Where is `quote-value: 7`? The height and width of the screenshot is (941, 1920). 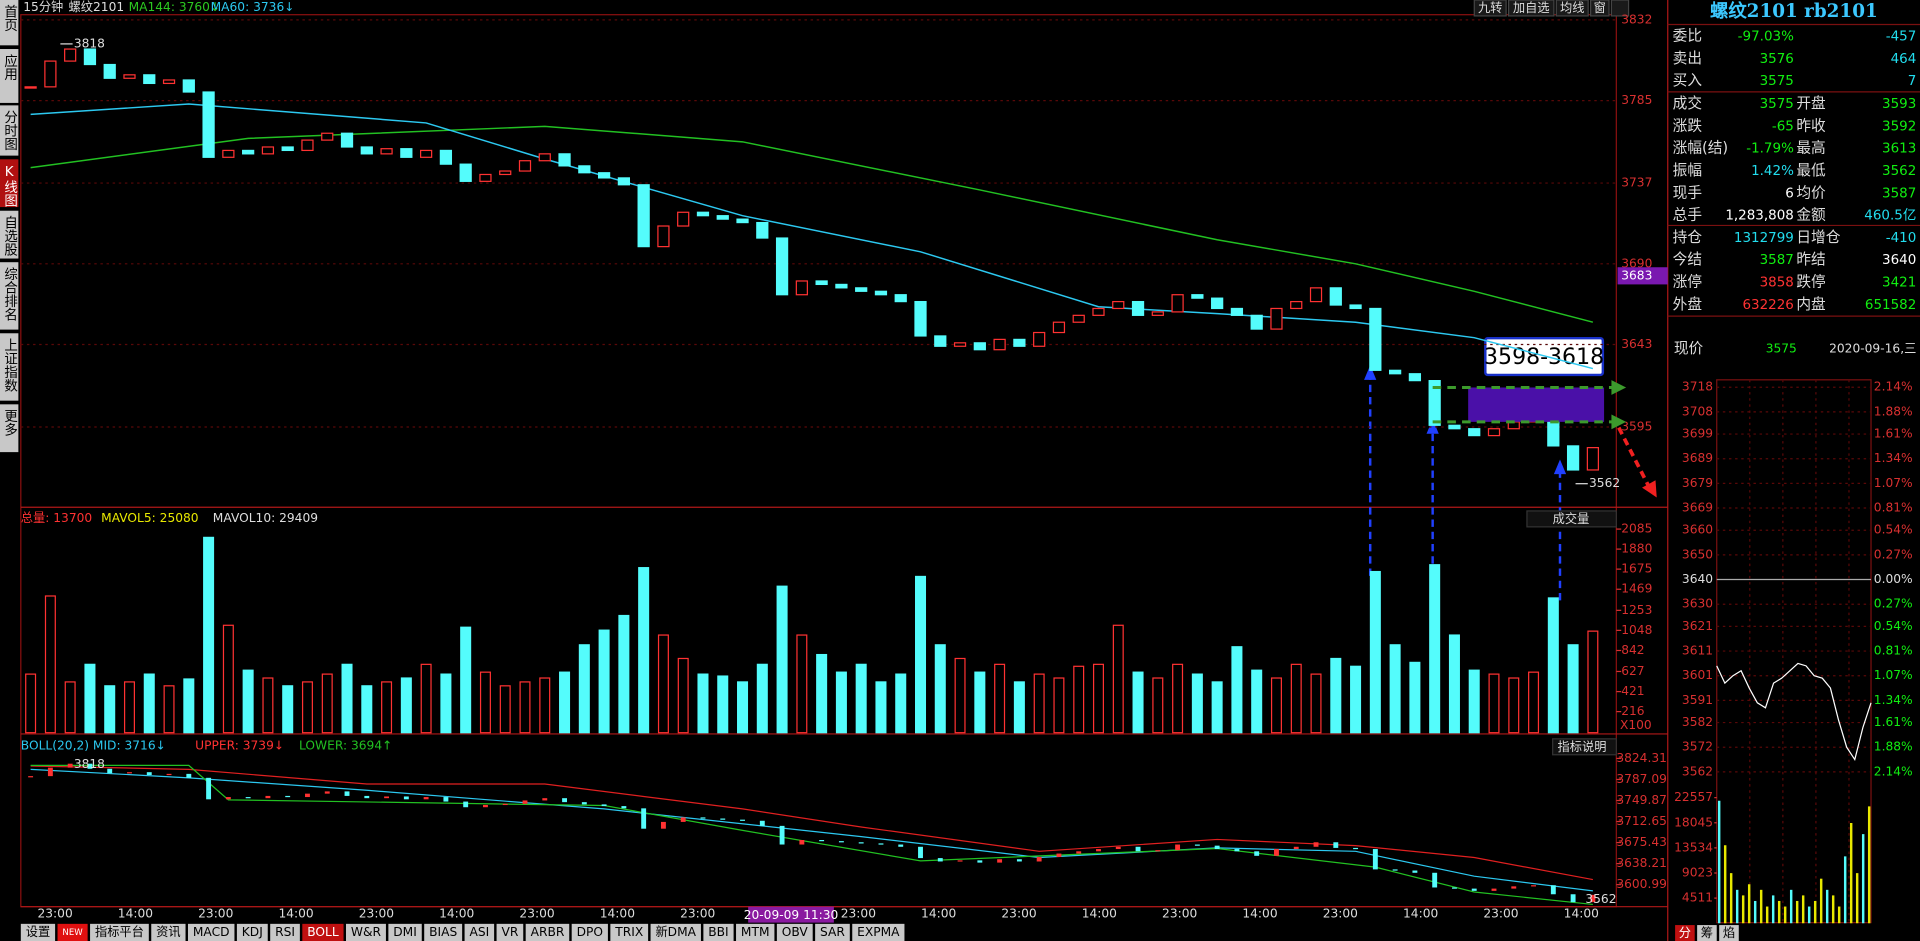 quote-value: 7 is located at coordinates (1912, 81).